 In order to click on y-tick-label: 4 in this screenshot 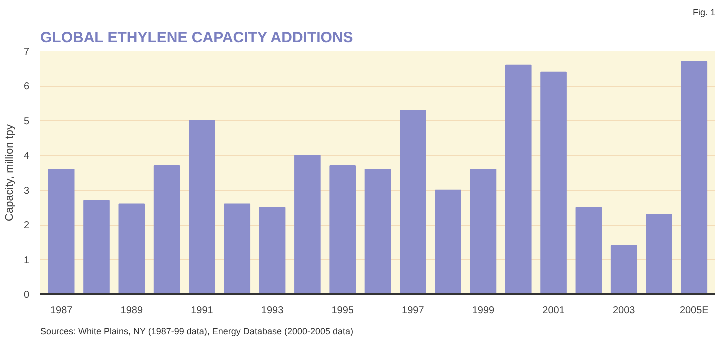, I will do `click(27, 156)`.